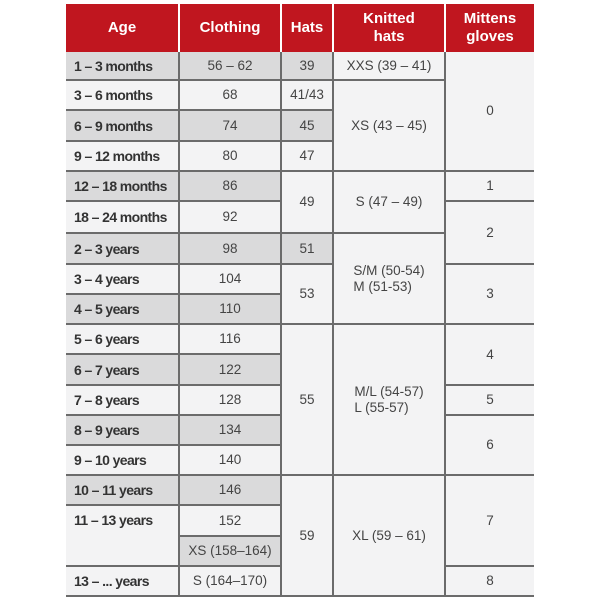 The width and height of the screenshot is (600, 600). What do you see at coordinates (231, 370) in the screenshot?
I see `clothing-cell: 122` at bounding box center [231, 370].